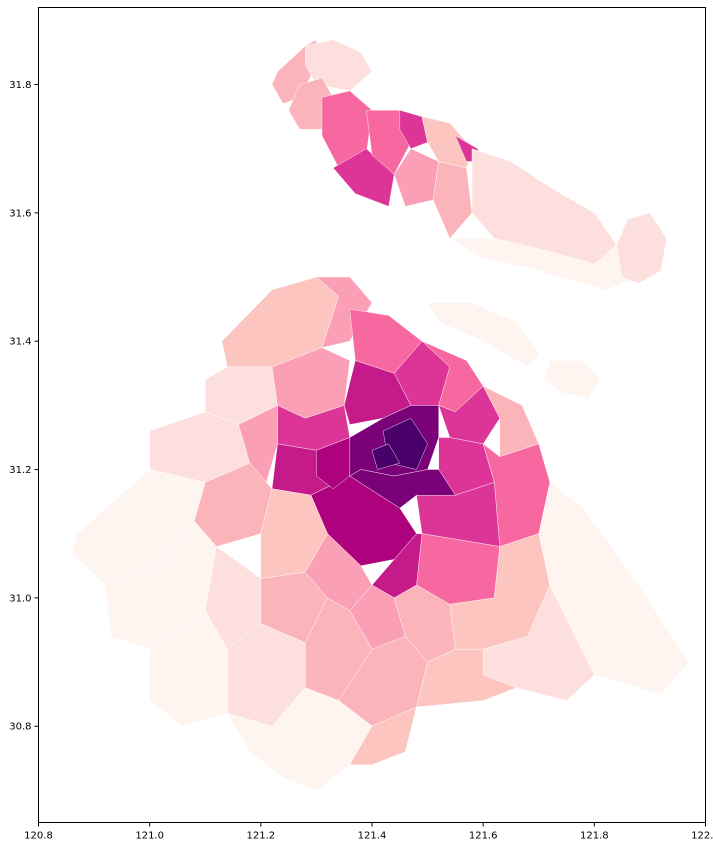  I want to click on region-chongming-w5, so click(413, 129).